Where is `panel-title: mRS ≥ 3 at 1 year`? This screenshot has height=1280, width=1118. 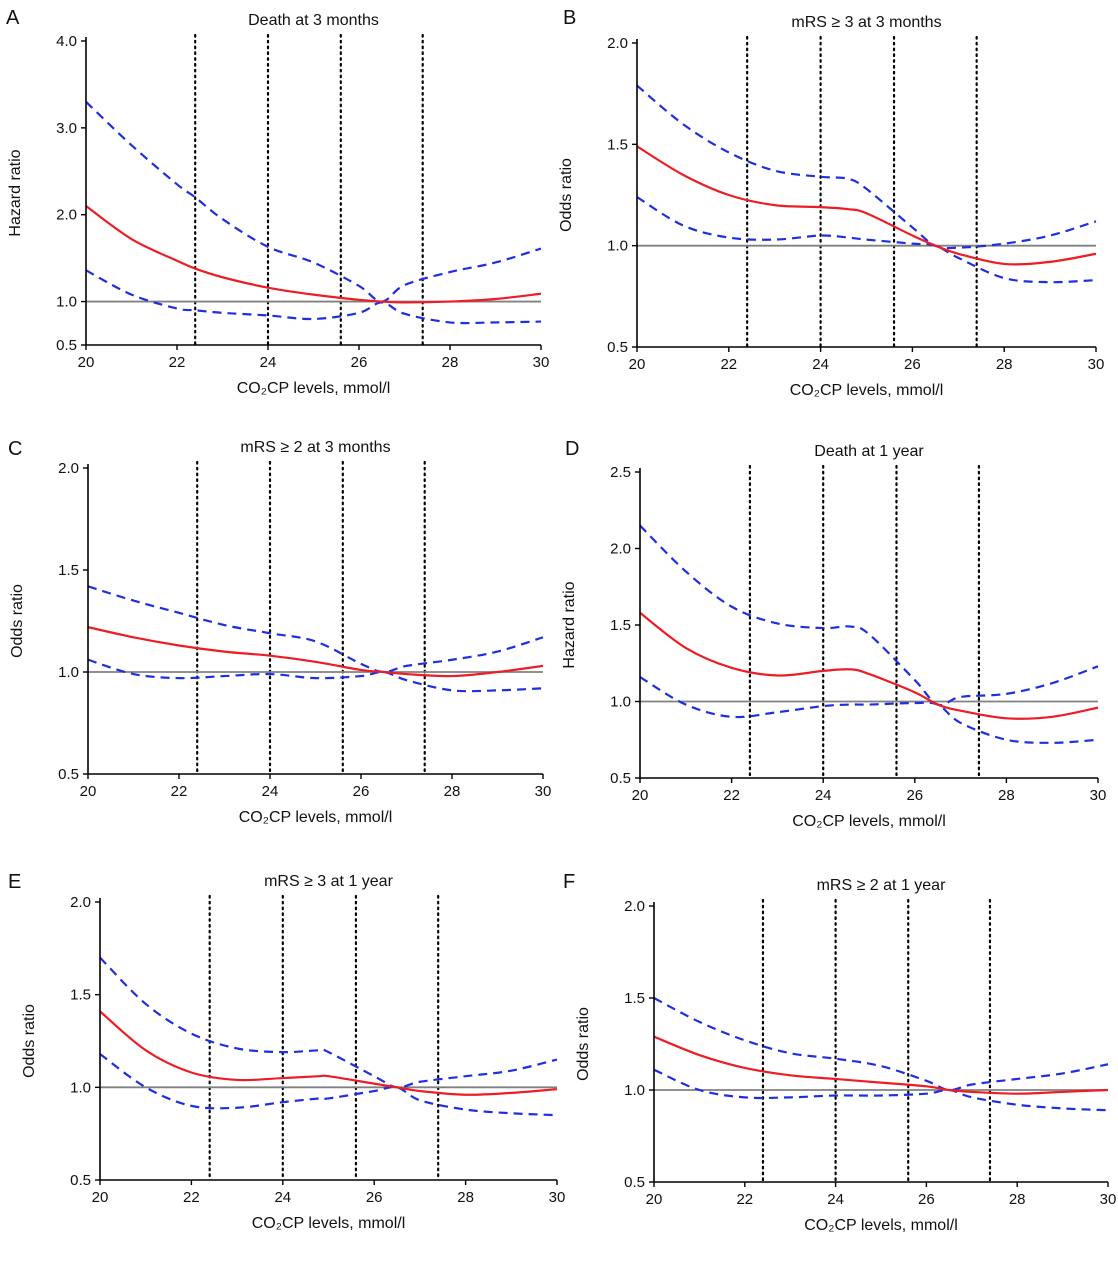 panel-title: mRS ≥ 3 at 1 year is located at coordinates (329, 881).